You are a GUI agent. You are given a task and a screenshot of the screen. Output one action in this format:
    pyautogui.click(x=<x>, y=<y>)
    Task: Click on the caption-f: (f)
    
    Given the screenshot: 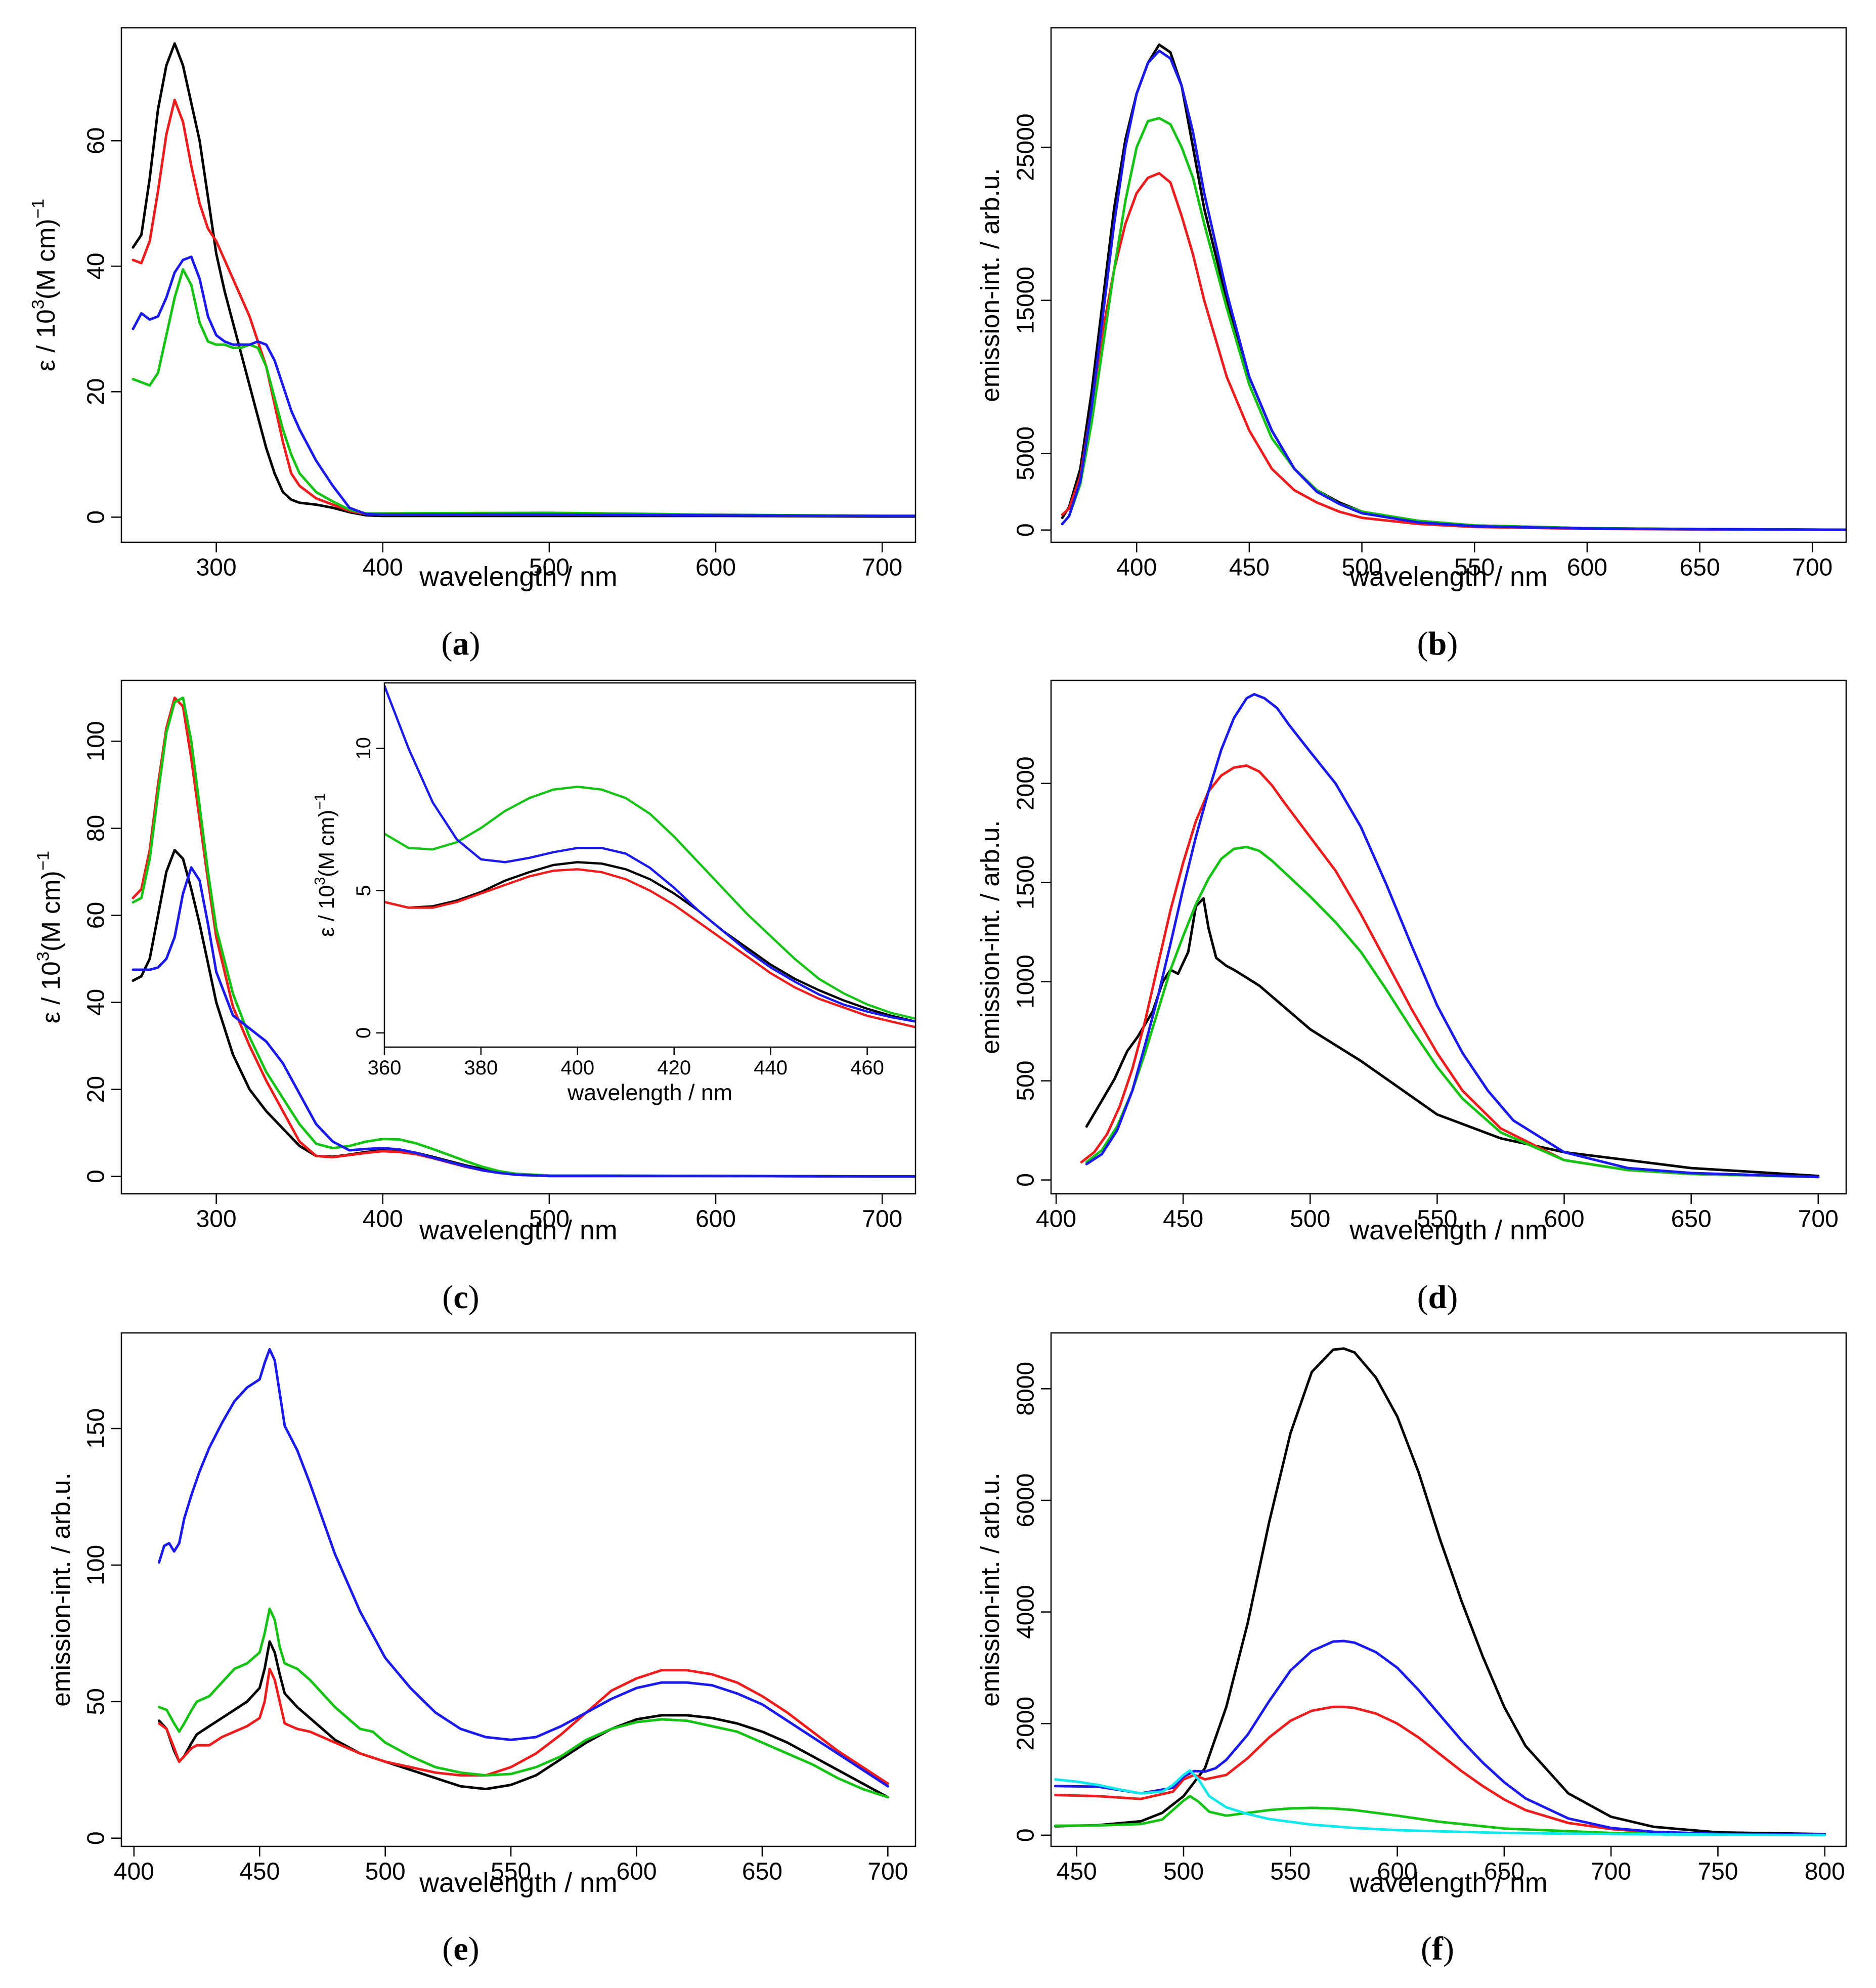 What is the action you would take?
    pyautogui.click(x=1437, y=1948)
    